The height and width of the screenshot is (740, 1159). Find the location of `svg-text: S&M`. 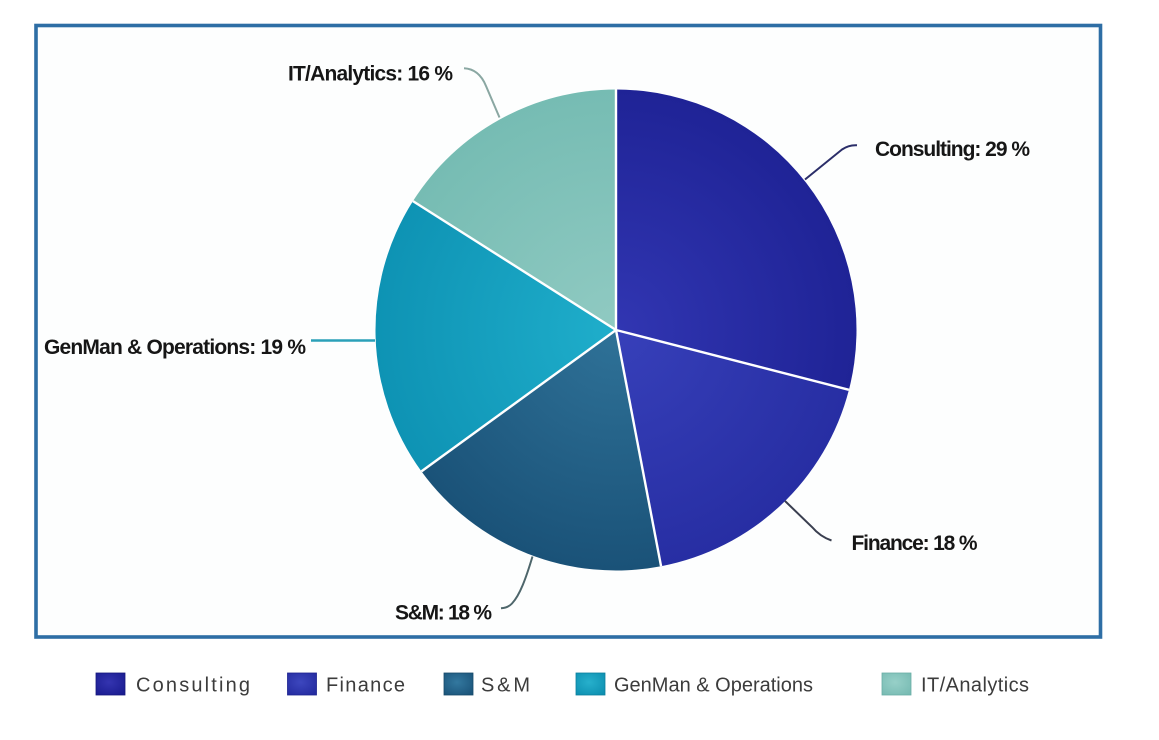

svg-text: S&M is located at coordinates (505, 686).